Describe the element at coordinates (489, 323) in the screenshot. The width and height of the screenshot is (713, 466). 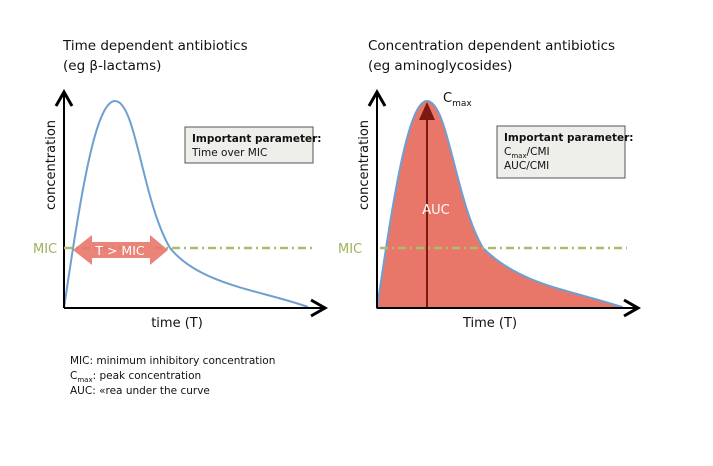
I see `right-x-label: Time (T)` at that location.